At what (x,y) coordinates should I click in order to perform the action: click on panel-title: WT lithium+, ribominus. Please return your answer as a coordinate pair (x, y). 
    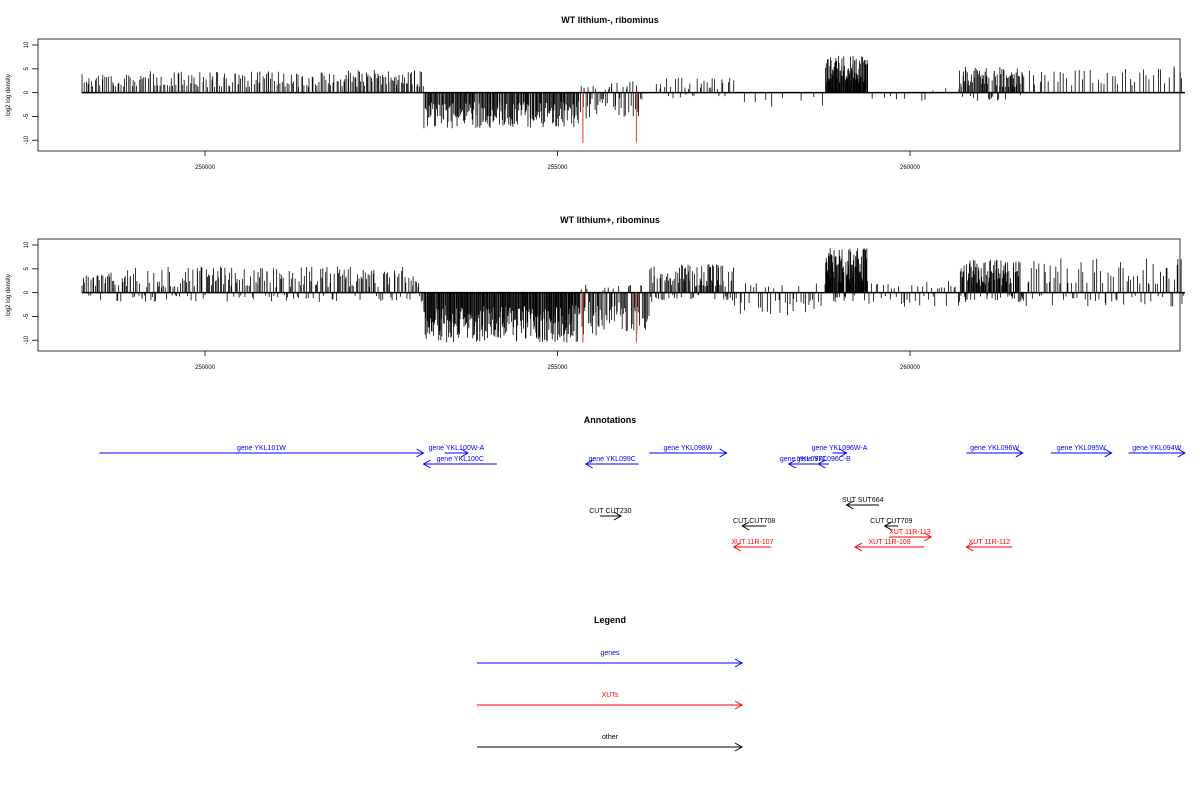
    Looking at the image, I should click on (610, 220).